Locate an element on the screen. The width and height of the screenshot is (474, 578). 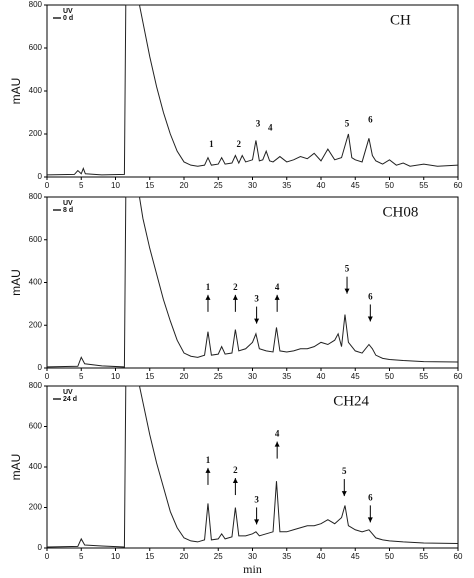
panel-title: CH08 is located at coordinates (401, 212).